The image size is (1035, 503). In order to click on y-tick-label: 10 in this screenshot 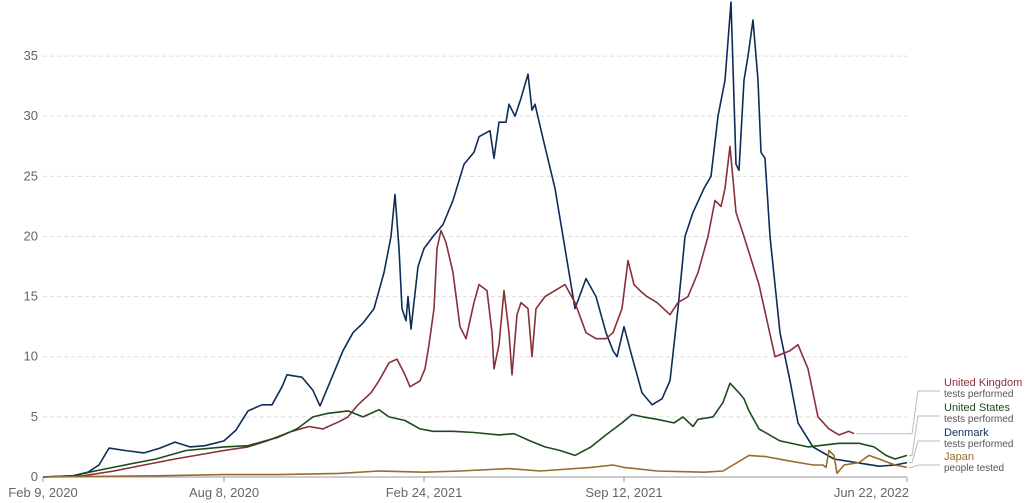, I will do `click(31, 356)`.